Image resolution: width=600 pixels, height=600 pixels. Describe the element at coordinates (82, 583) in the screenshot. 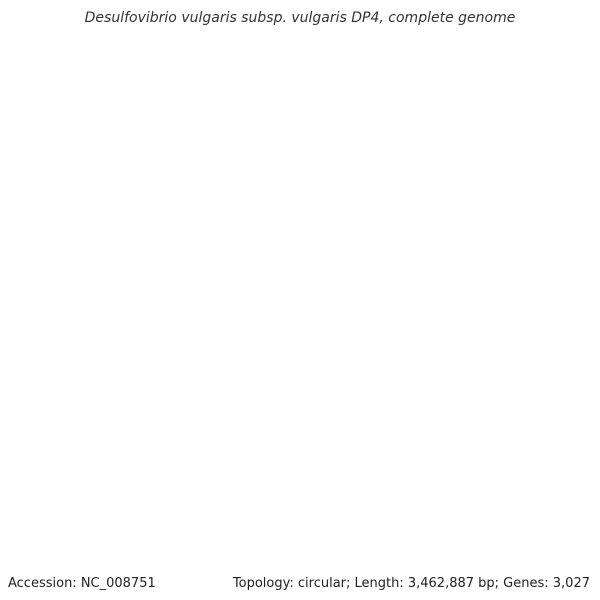

I see `accession-text: Accession: NC_008751` at that location.